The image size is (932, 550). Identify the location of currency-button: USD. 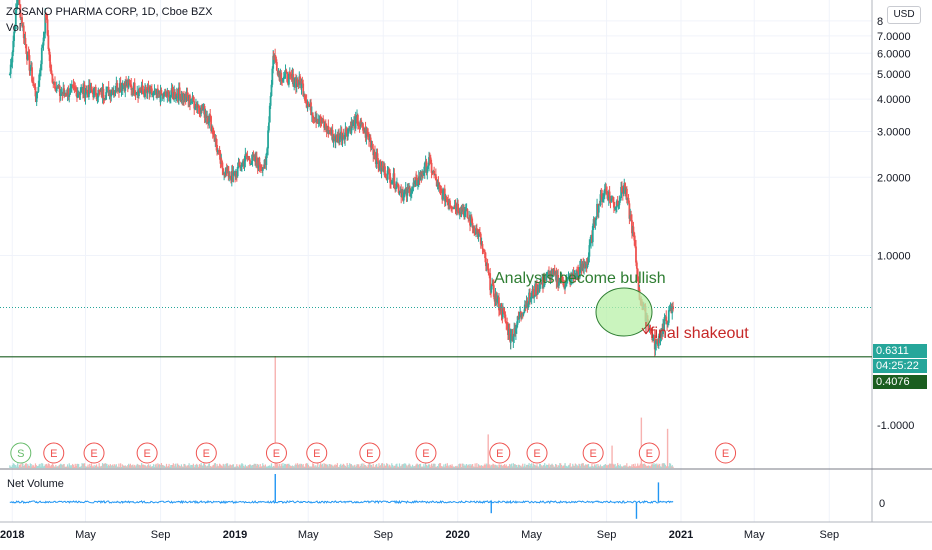
(904, 15).